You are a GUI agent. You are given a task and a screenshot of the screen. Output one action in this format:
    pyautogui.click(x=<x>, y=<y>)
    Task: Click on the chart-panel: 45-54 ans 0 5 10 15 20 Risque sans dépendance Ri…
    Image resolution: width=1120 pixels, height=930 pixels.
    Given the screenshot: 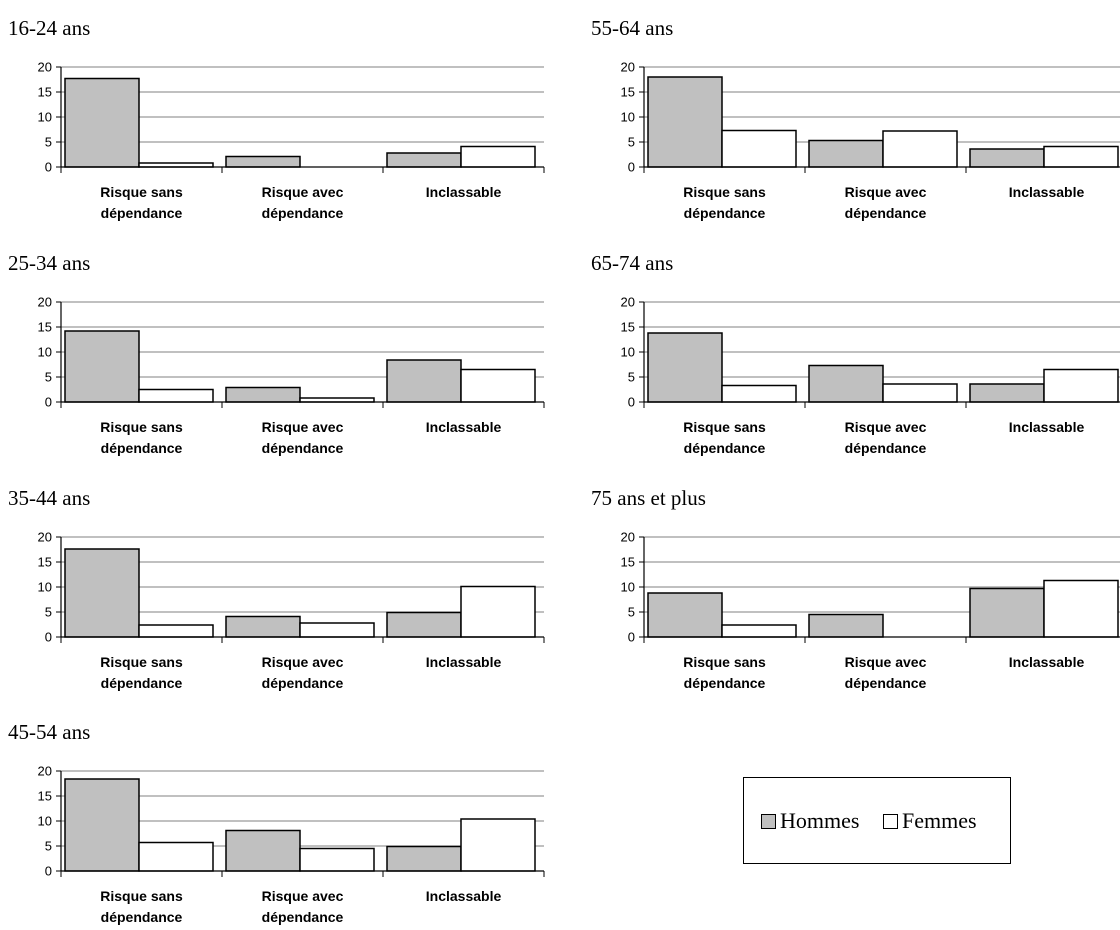 What is the action you would take?
    pyautogui.click(x=278, y=825)
    